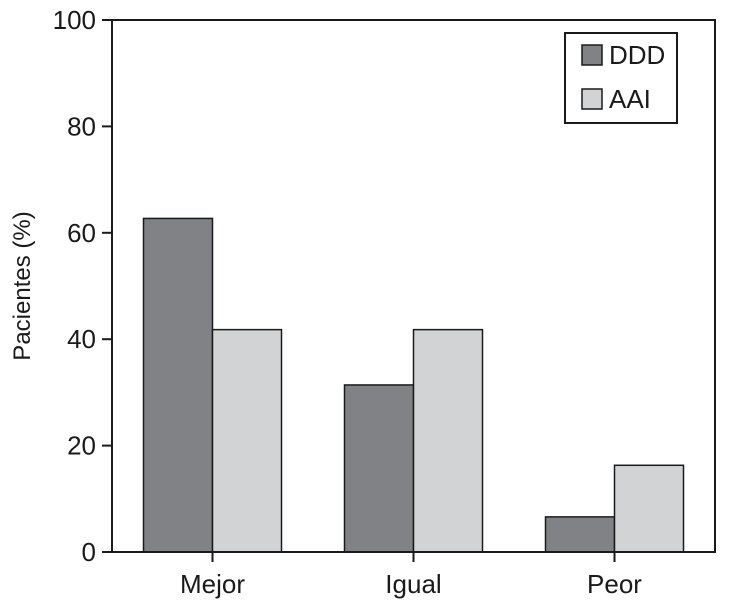 Image resolution: width=730 pixels, height=605 pixels. Describe the element at coordinates (178, 385) in the screenshot. I see `bar-ddd-mejor` at that location.